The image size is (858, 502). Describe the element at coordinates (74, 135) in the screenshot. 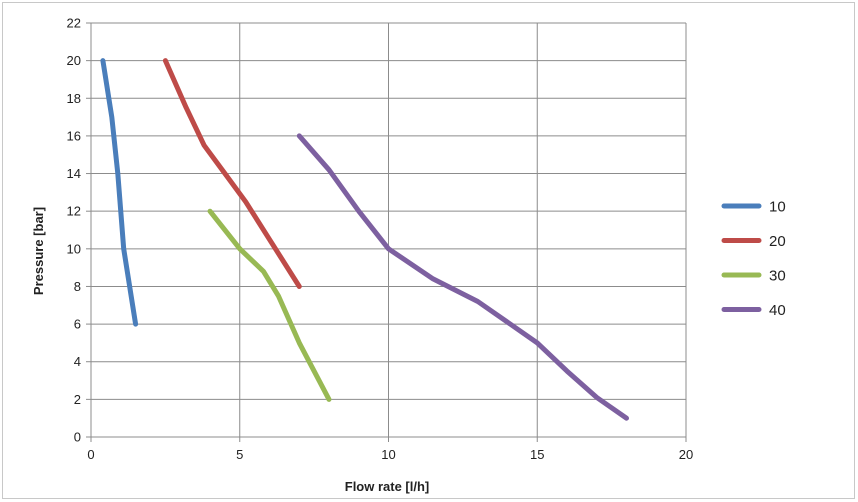

I see `y-tick-label: 16` at that location.